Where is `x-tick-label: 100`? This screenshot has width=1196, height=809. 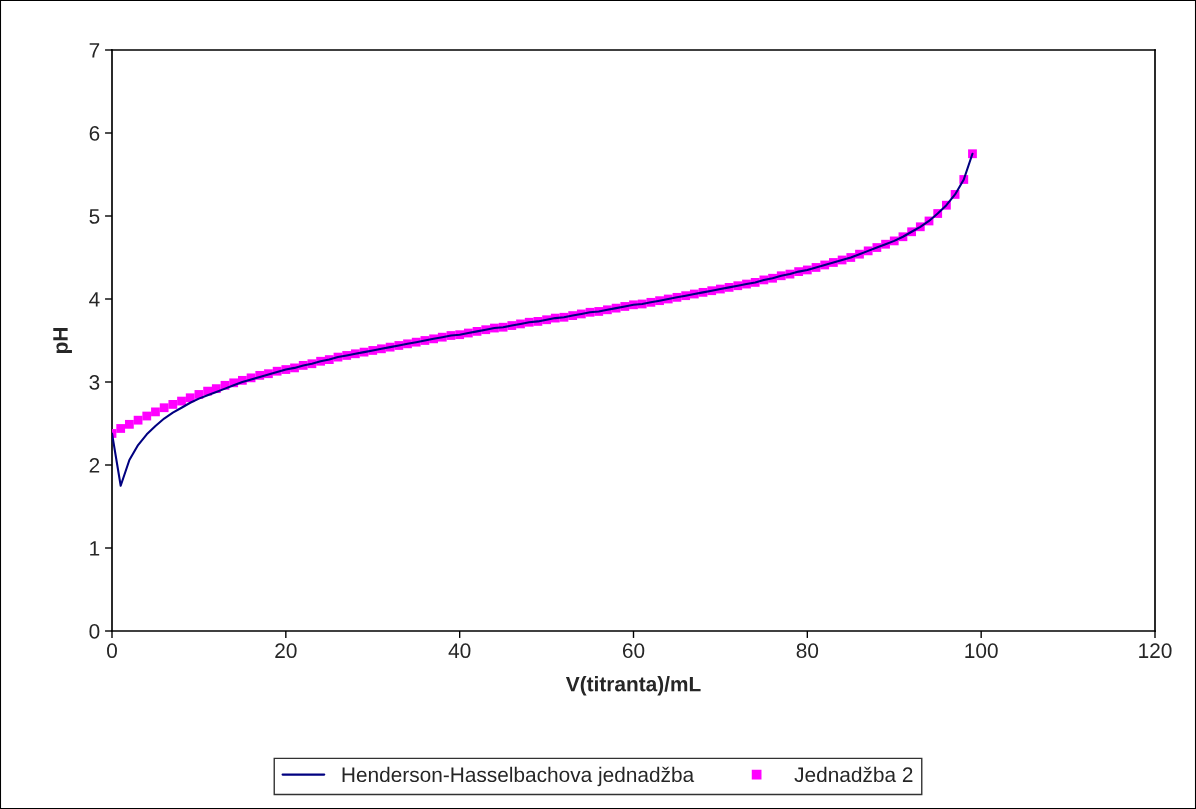
x-tick-label: 100 is located at coordinates (981, 651).